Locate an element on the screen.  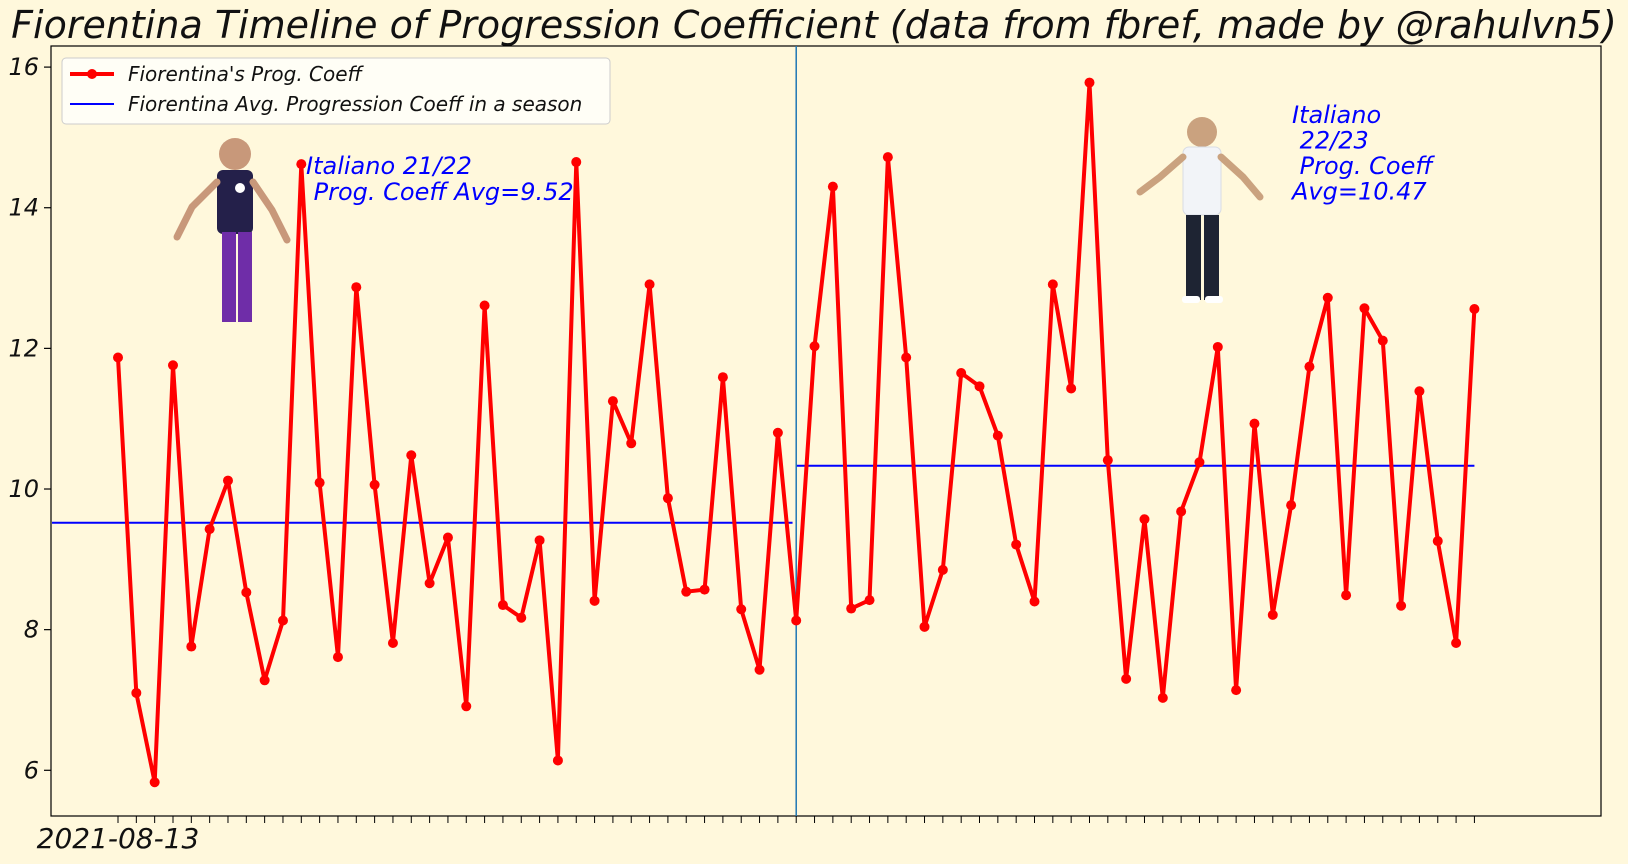
annotation-line: 22/23 is located at coordinates (1330, 141).